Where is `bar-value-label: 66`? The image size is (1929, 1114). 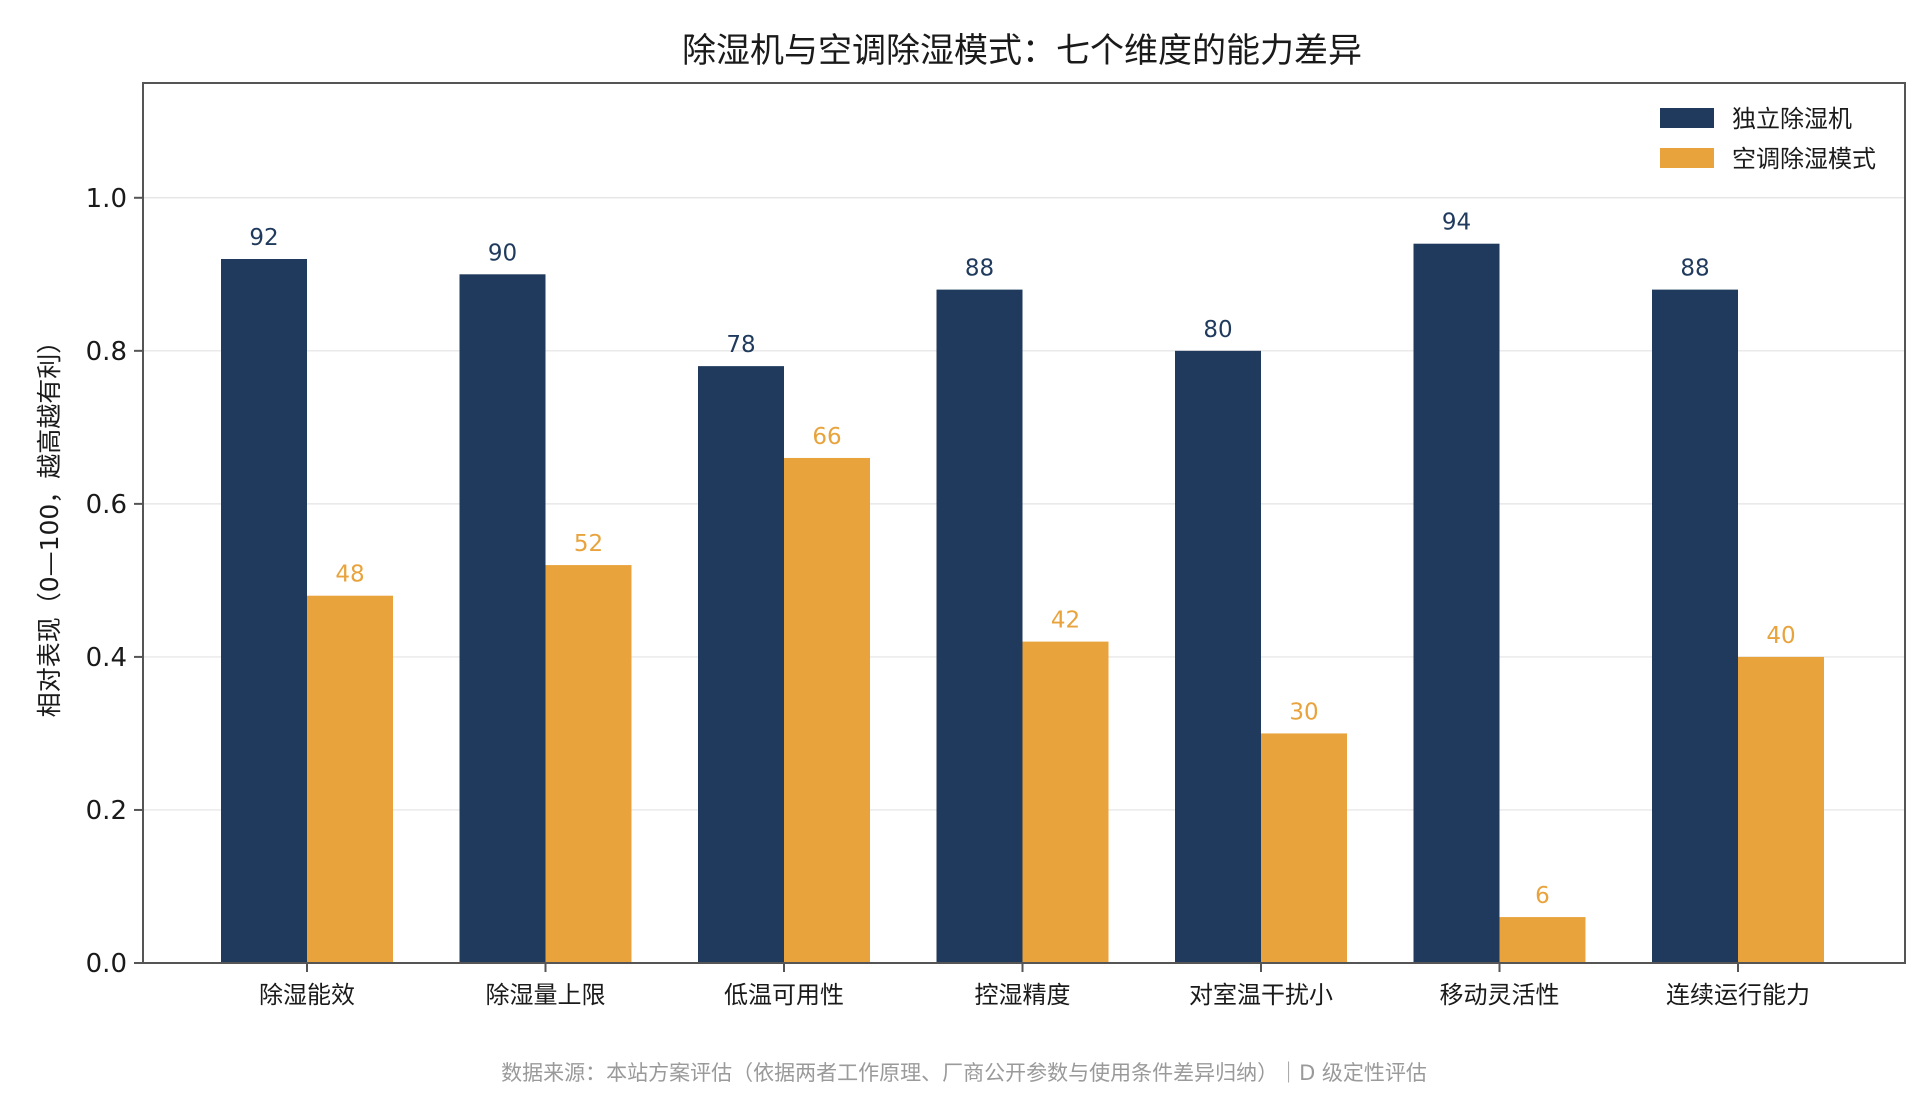 bar-value-label: 66 is located at coordinates (826, 437).